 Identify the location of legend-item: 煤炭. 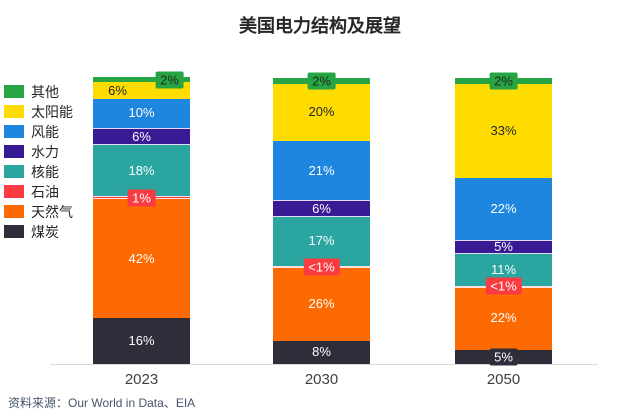
(38, 231).